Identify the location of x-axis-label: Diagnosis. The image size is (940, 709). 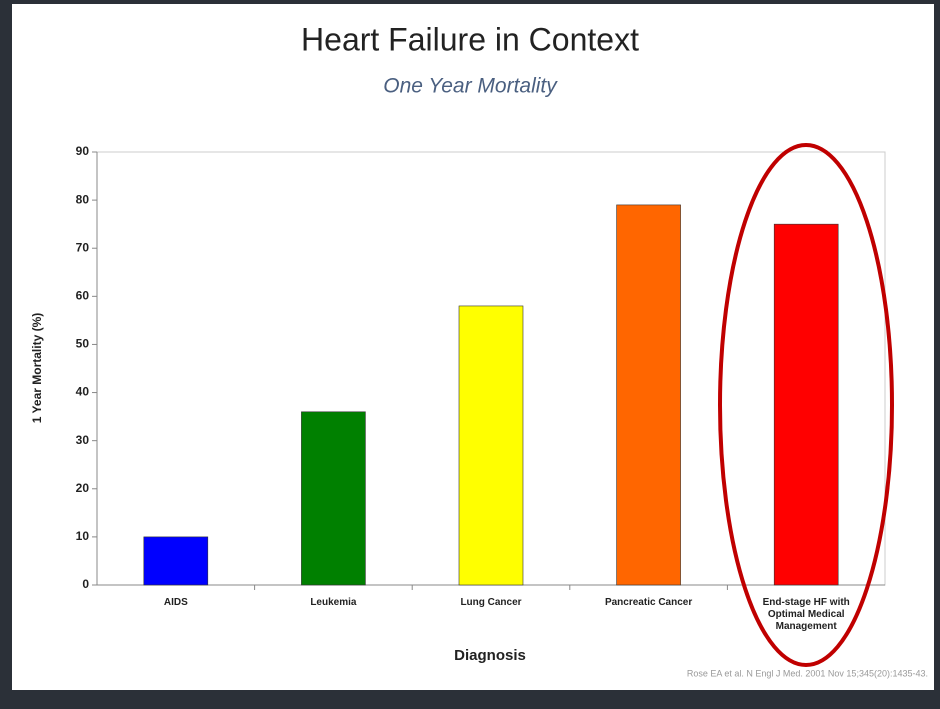
(490, 655).